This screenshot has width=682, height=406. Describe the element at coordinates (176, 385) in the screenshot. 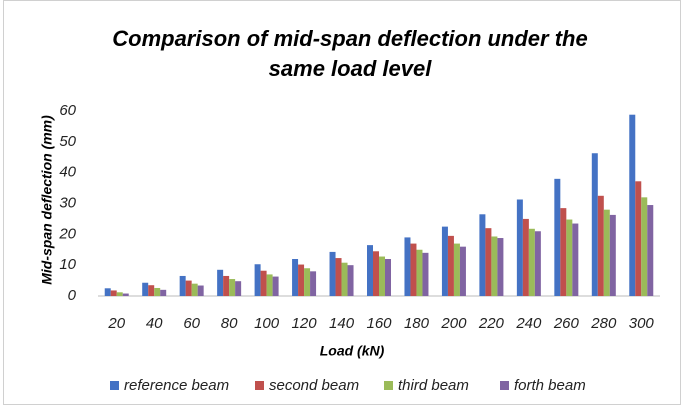

I see `legend-label: reference beam` at that location.